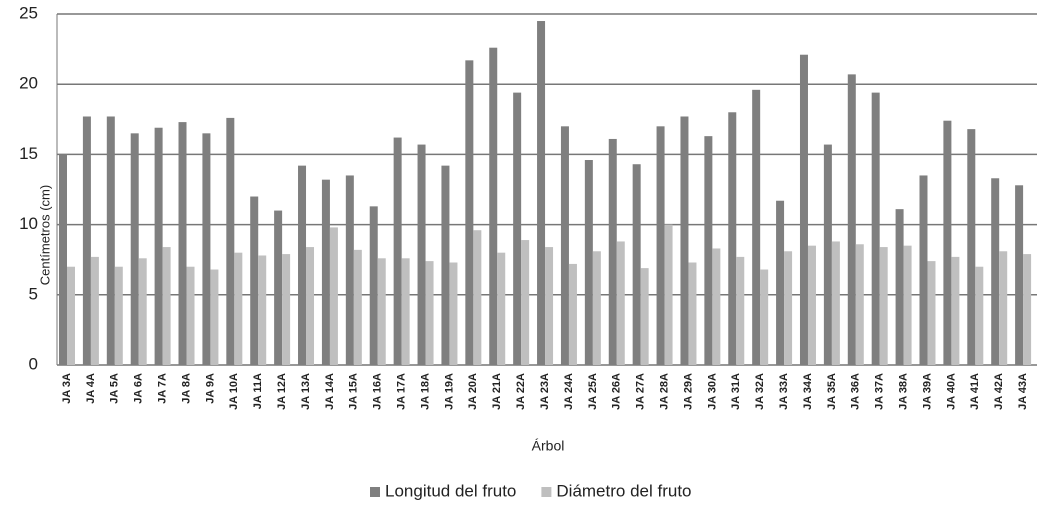  Describe the element at coordinates (28, 223) in the screenshot. I see `y-tick-label: 10` at that location.